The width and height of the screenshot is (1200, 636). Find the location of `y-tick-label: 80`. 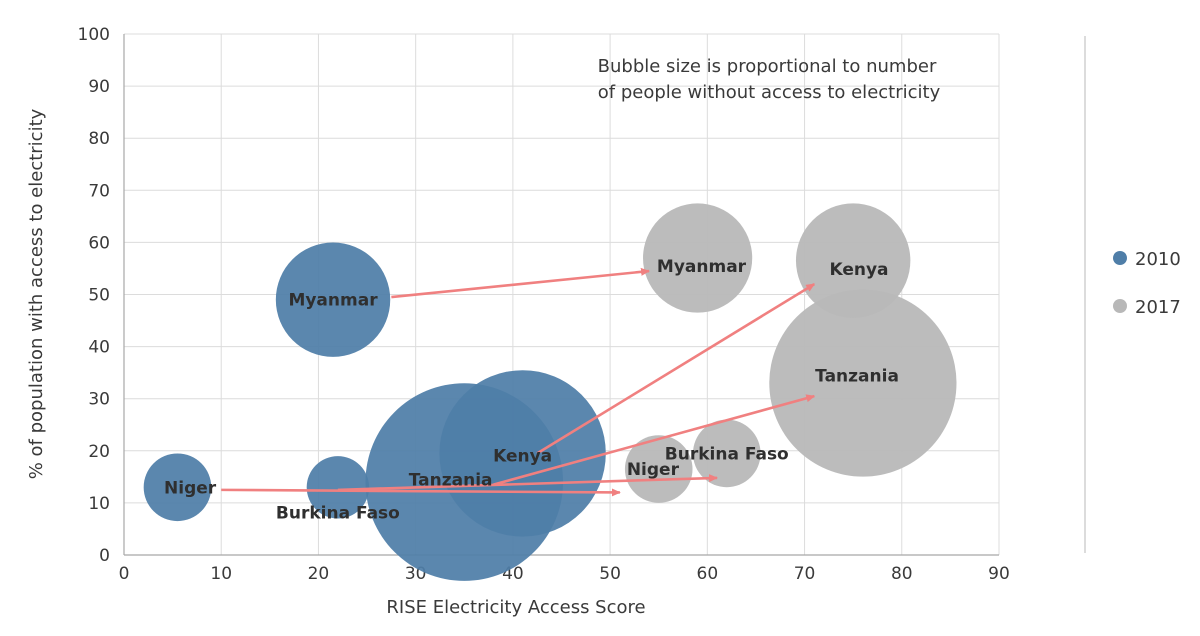

y-tick-label: 80 is located at coordinates (99, 139).